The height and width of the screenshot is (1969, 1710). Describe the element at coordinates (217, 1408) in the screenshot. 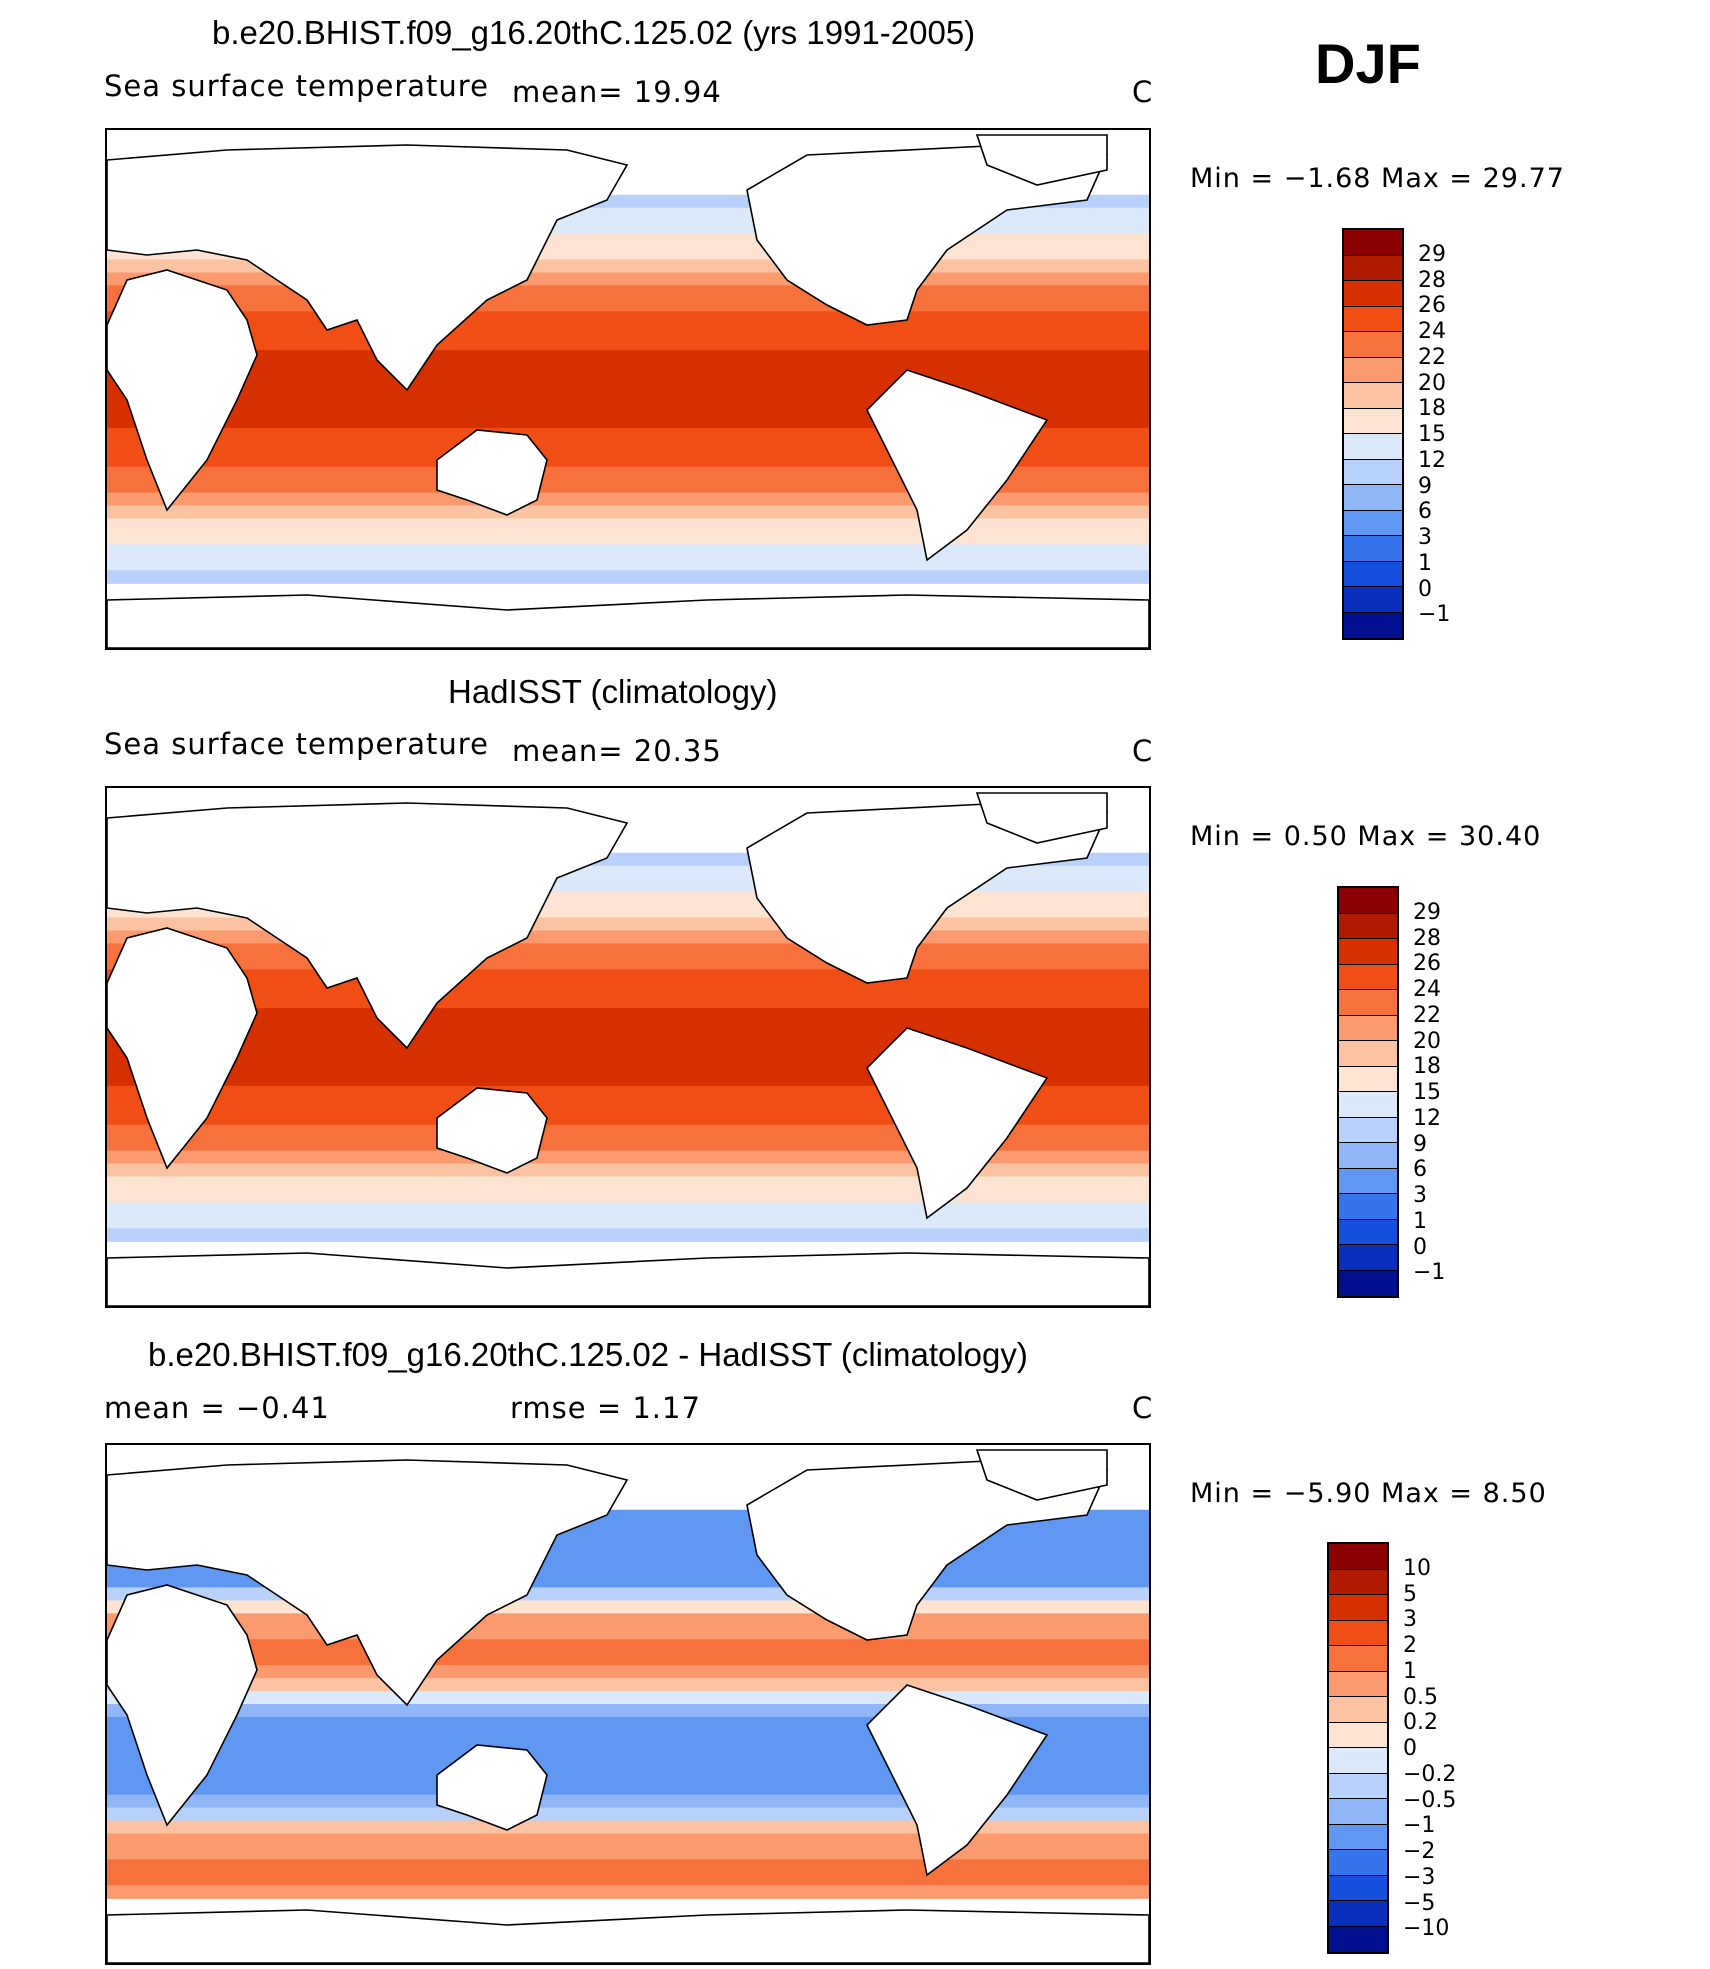

I see `panel3-mean: mean = −0.41` at that location.